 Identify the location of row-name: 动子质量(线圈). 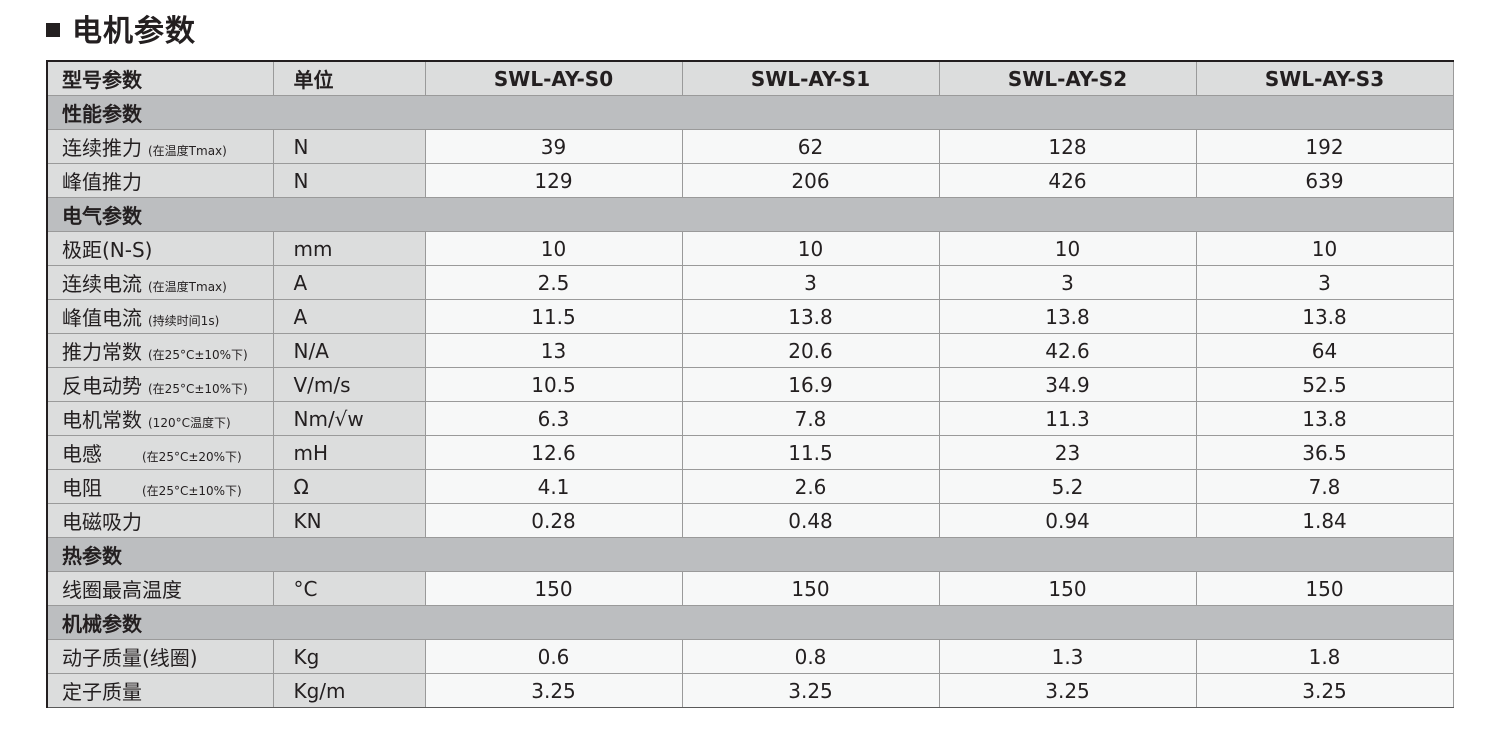
(160, 656).